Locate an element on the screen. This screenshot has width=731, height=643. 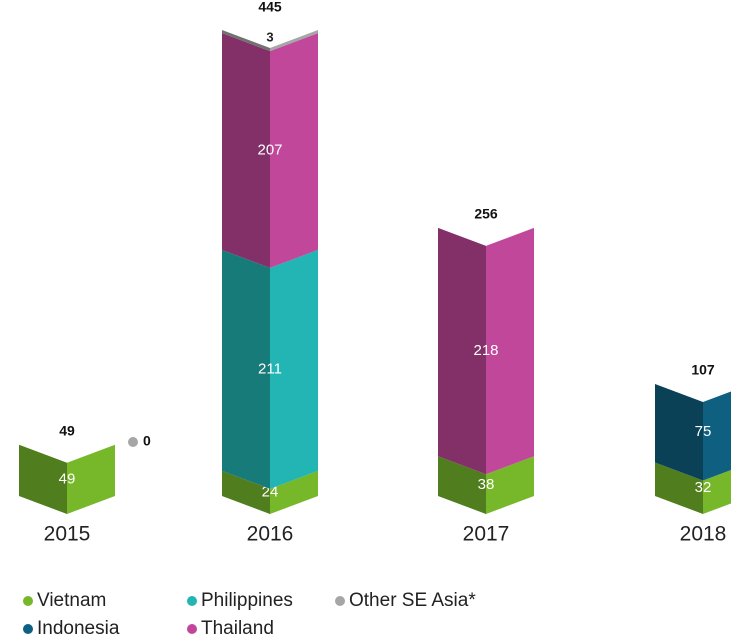
segment-label: 3 is located at coordinates (269, 36).